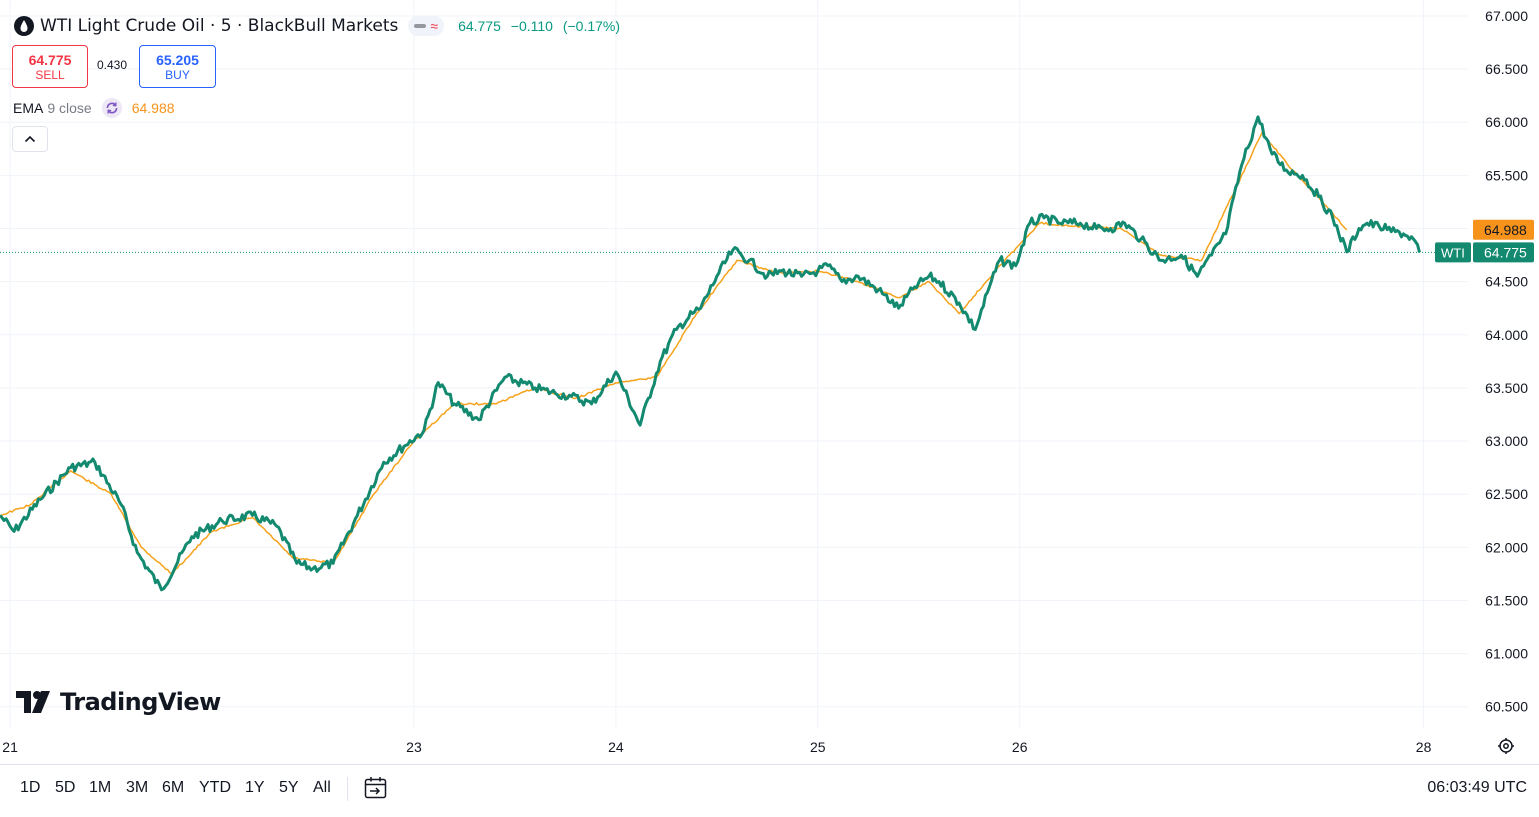 The height and width of the screenshot is (817, 1539). Describe the element at coordinates (177, 74) in the screenshot. I see `buy-label: BUY` at that location.